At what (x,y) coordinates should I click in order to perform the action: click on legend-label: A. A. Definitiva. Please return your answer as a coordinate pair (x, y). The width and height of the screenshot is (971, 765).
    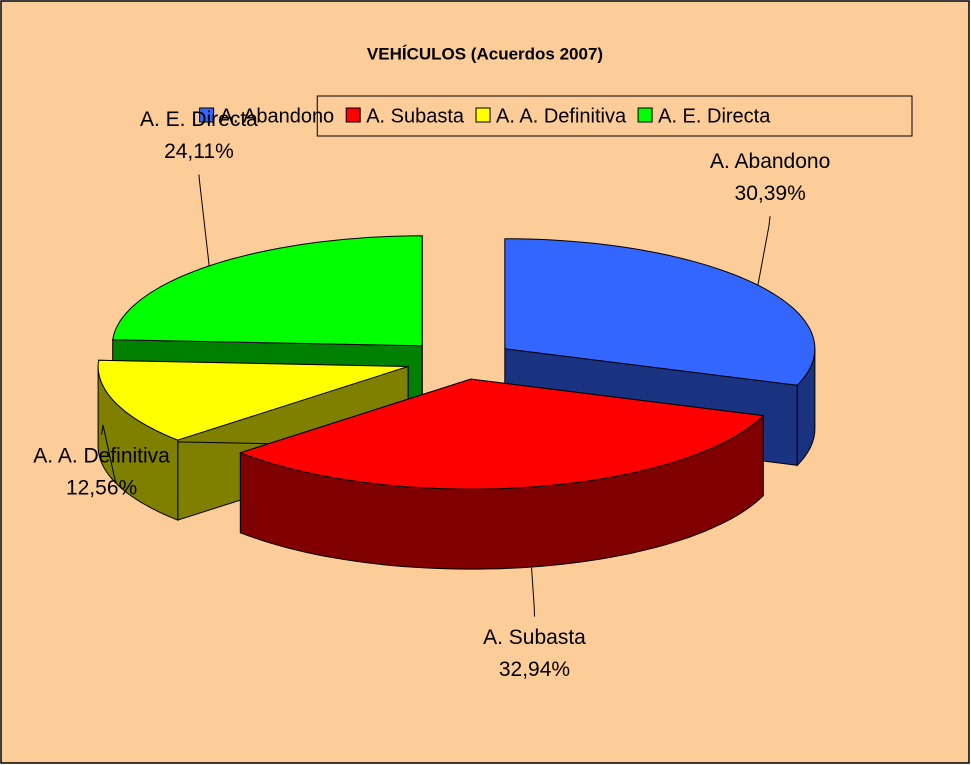
    Looking at the image, I should click on (561, 116).